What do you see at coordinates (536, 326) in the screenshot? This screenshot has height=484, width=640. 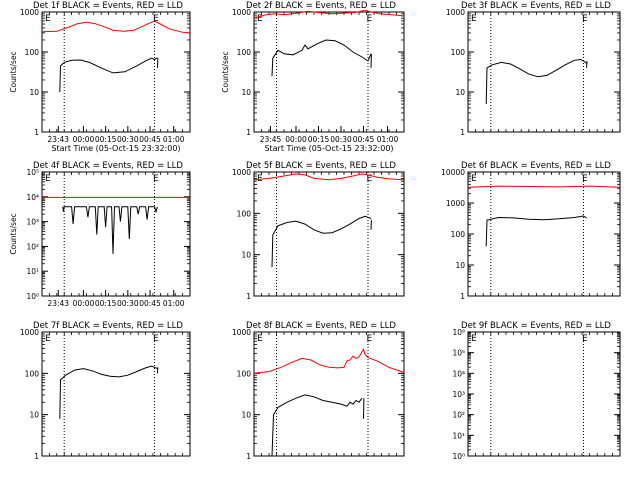 I see `panel-title: Det 9f BLACK = Events, RED = LLD` at bounding box center [536, 326].